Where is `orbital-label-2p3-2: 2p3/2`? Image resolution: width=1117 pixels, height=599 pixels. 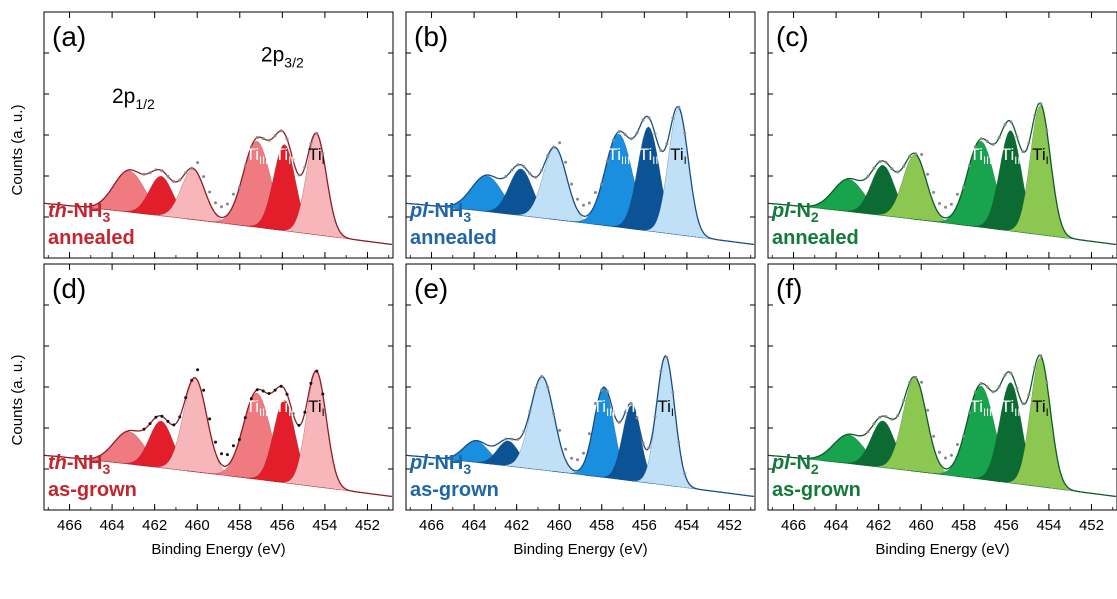
orbital-label-2p3-2: 2p3/2 is located at coordinates (282, 57).